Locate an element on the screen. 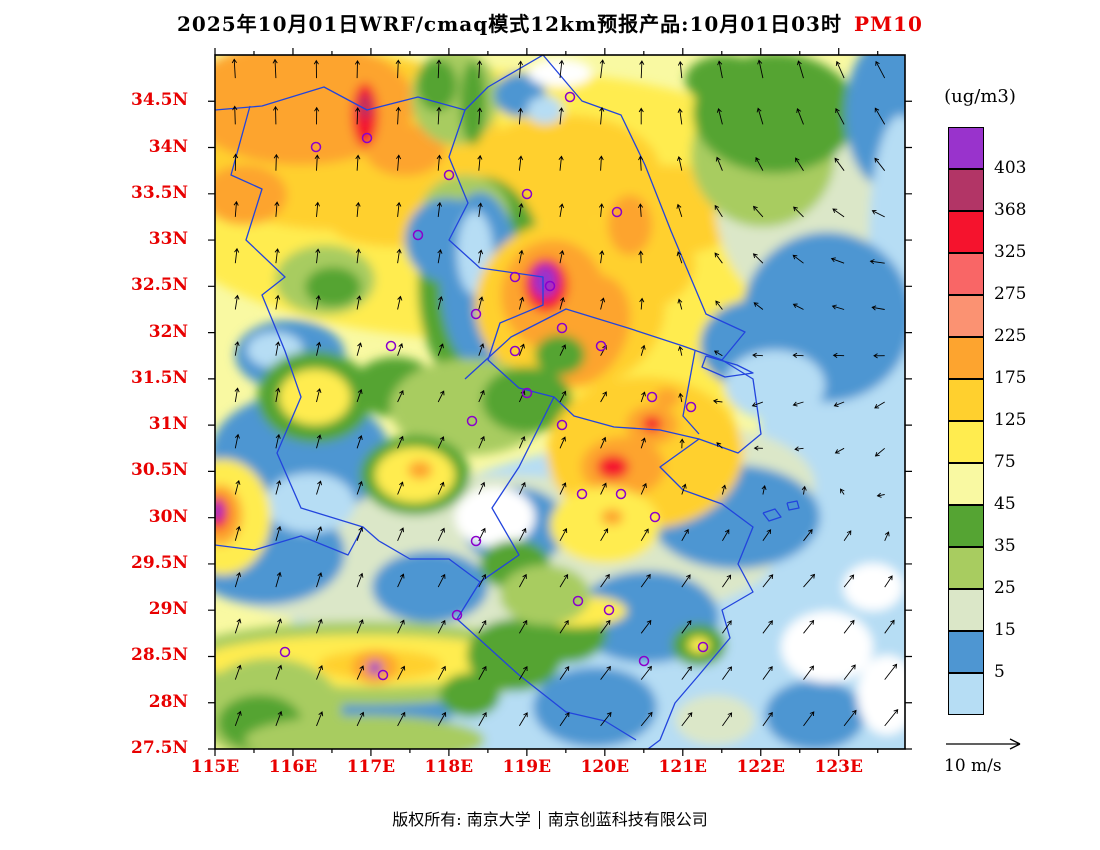 Image resolution: width=1100 pixels, height=850 pixels. wind-reference: 10 m/s is located at coordinates (1003, 754).